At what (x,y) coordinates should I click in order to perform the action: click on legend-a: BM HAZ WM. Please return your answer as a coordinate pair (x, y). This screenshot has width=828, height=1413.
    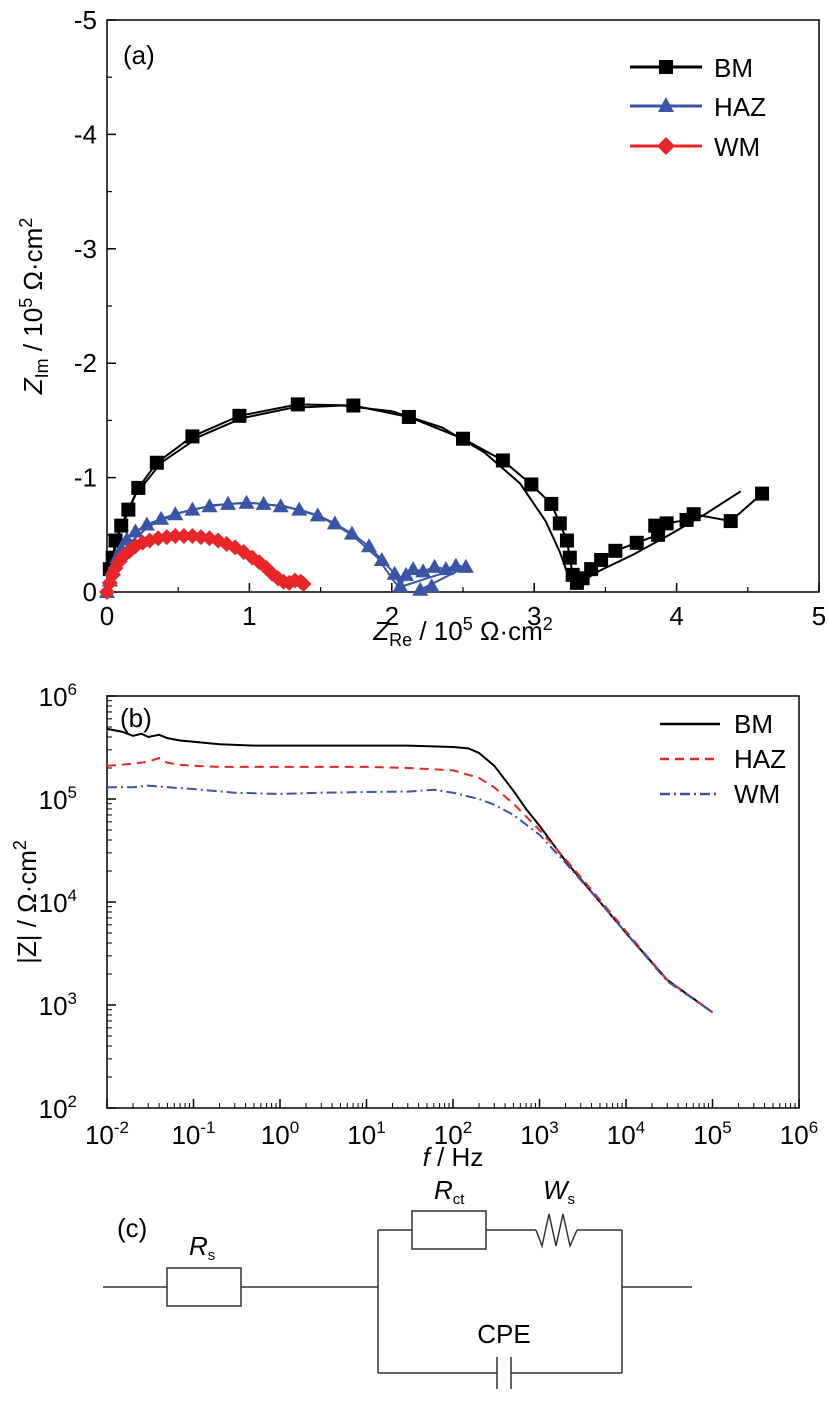
    Looking at the image, I should click on (698, 107).